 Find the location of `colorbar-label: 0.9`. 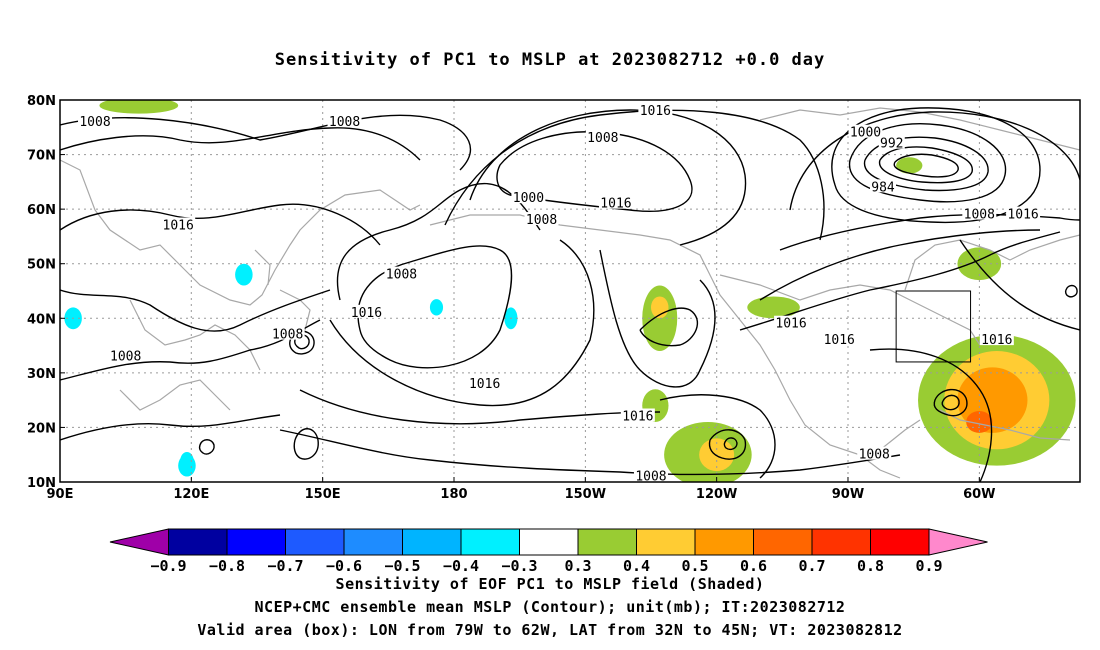

colorbar-label: 0.9 is located at coordinates (928, 566).